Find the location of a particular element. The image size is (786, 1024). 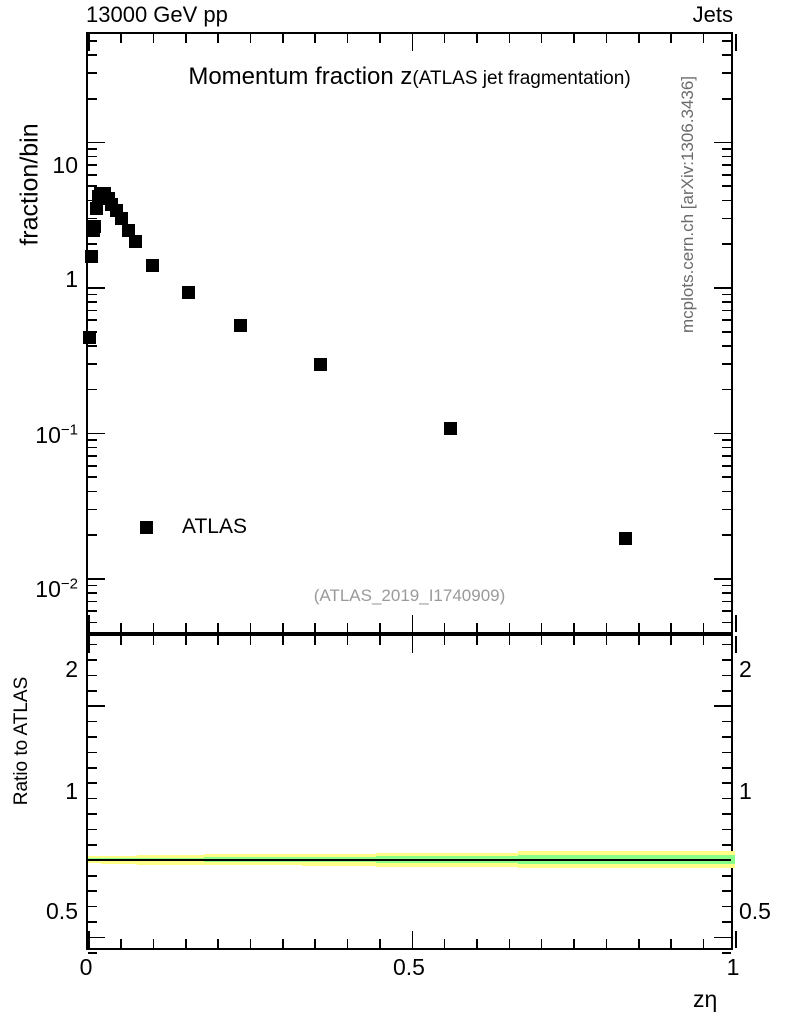

xtick-0: 0 is located at coordinates (86, 967).